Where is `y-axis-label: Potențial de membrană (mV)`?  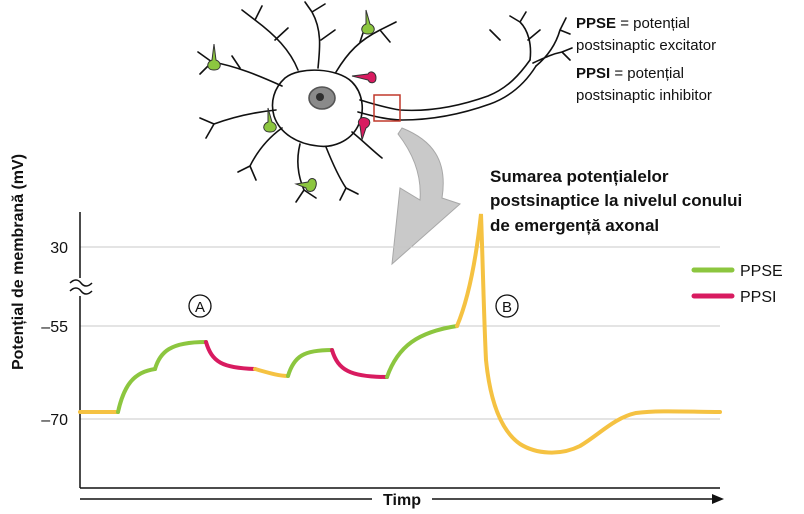
y-axis-label: Potențial de membrană (mV) is located at coordinates (18, 262).